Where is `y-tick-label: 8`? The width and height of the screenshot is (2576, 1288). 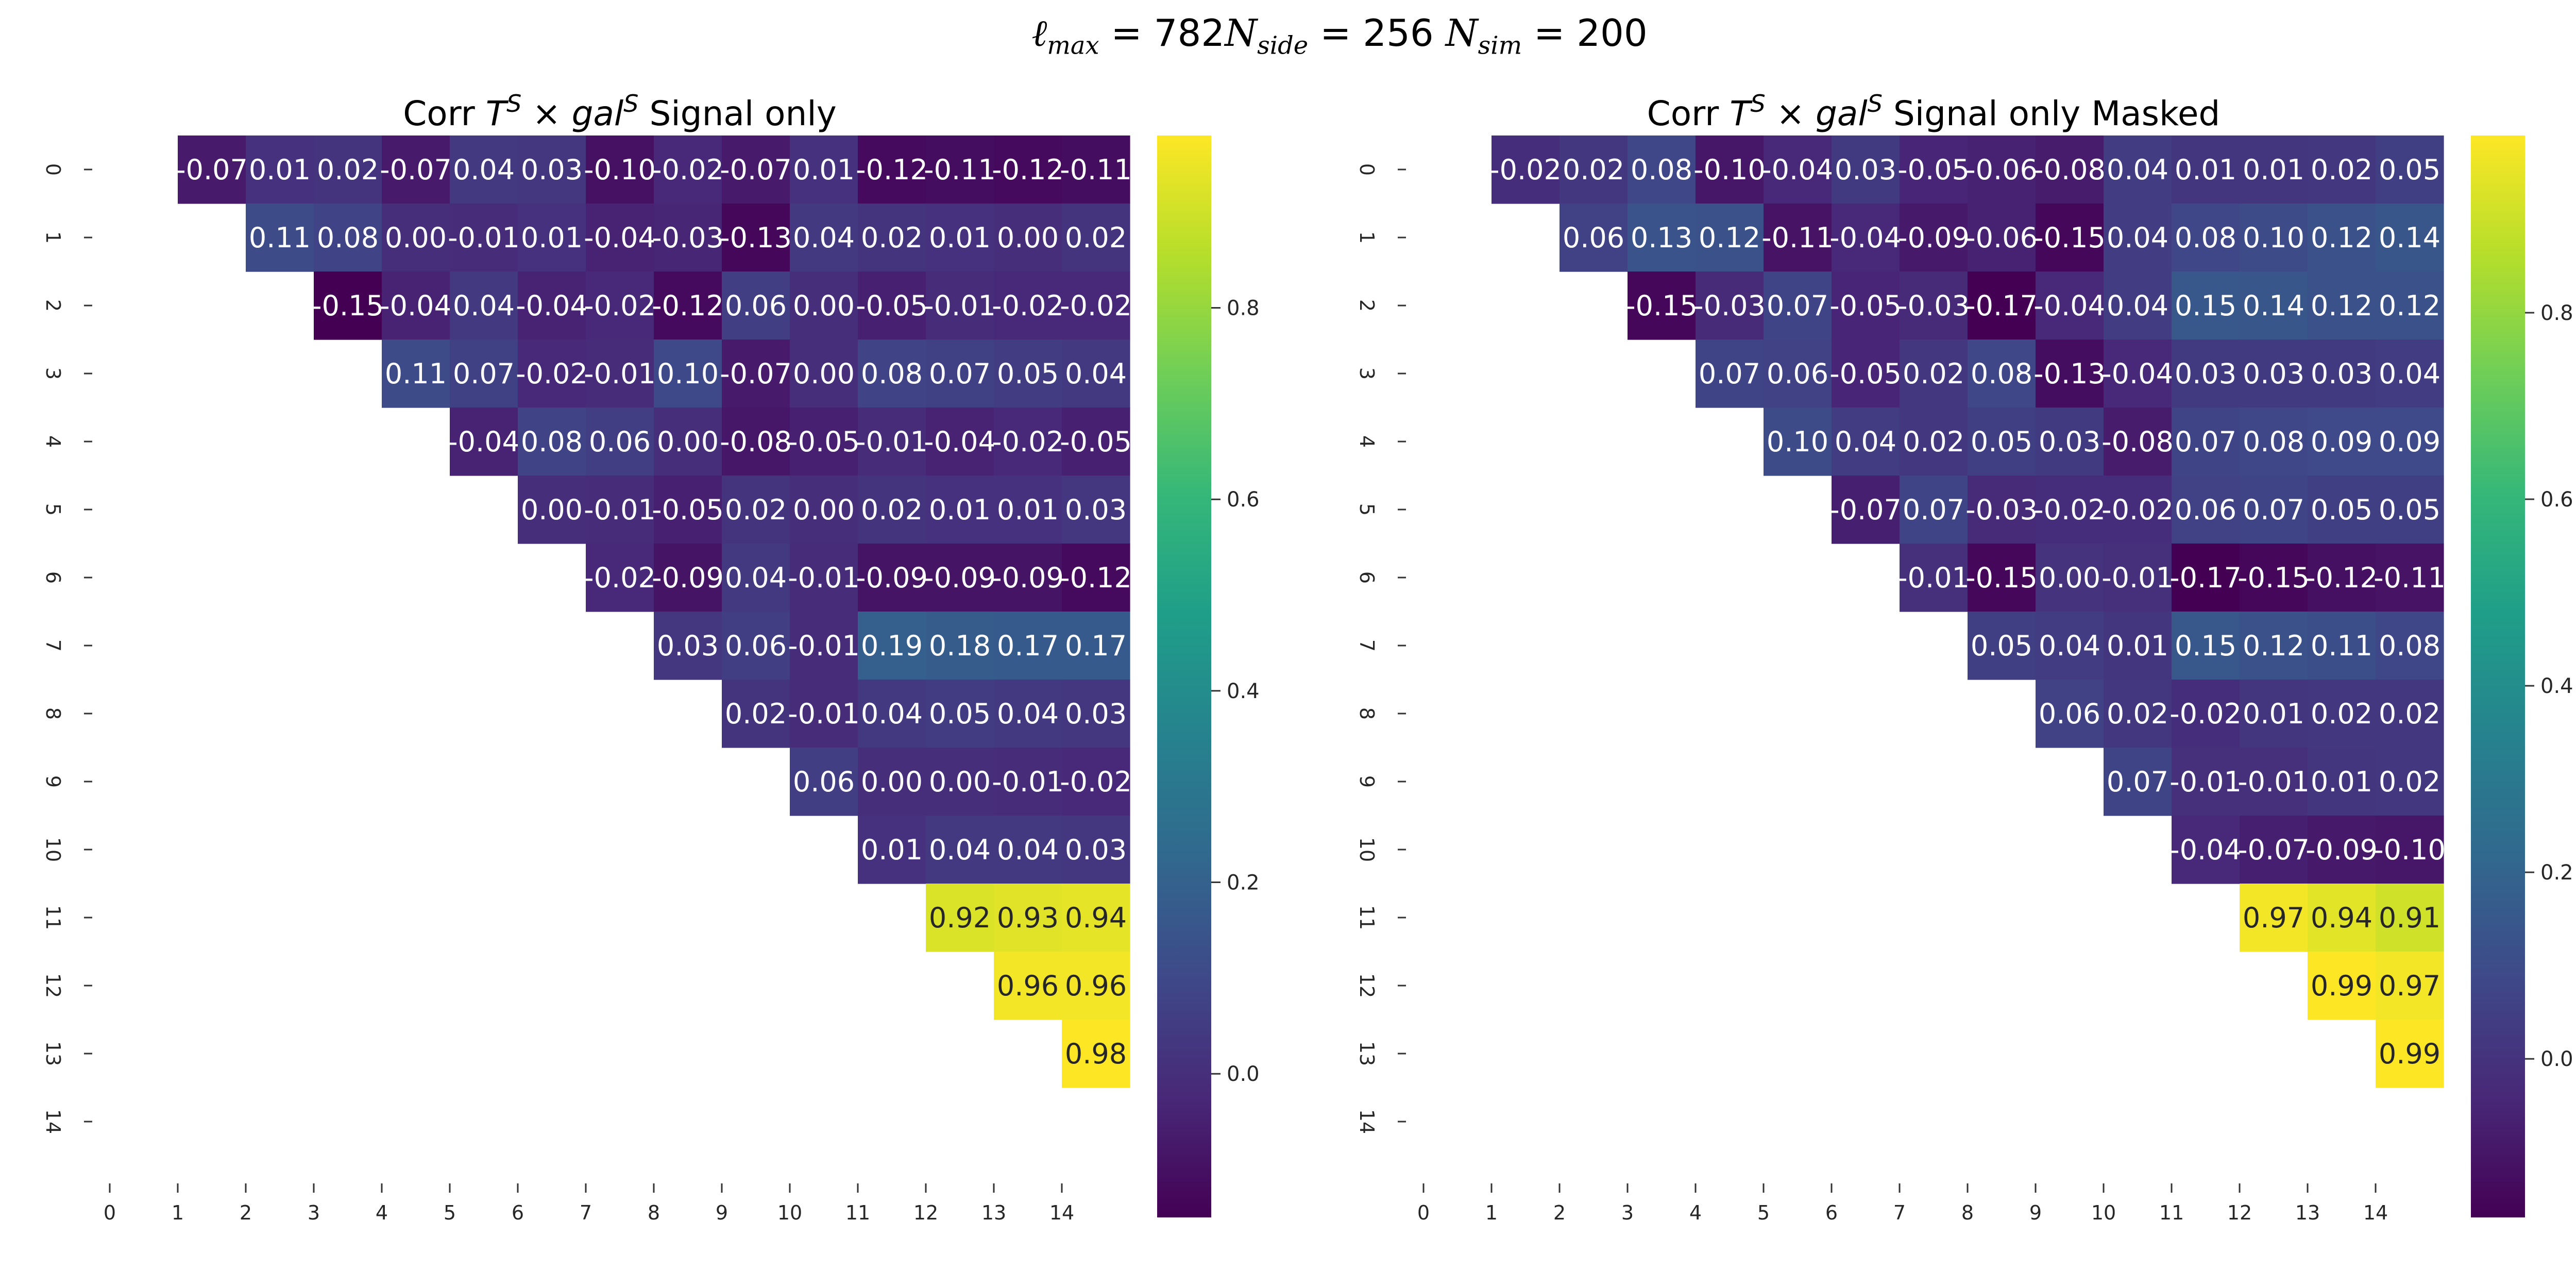
y-tick-label: 8 is located at coordinates (1366, 713).